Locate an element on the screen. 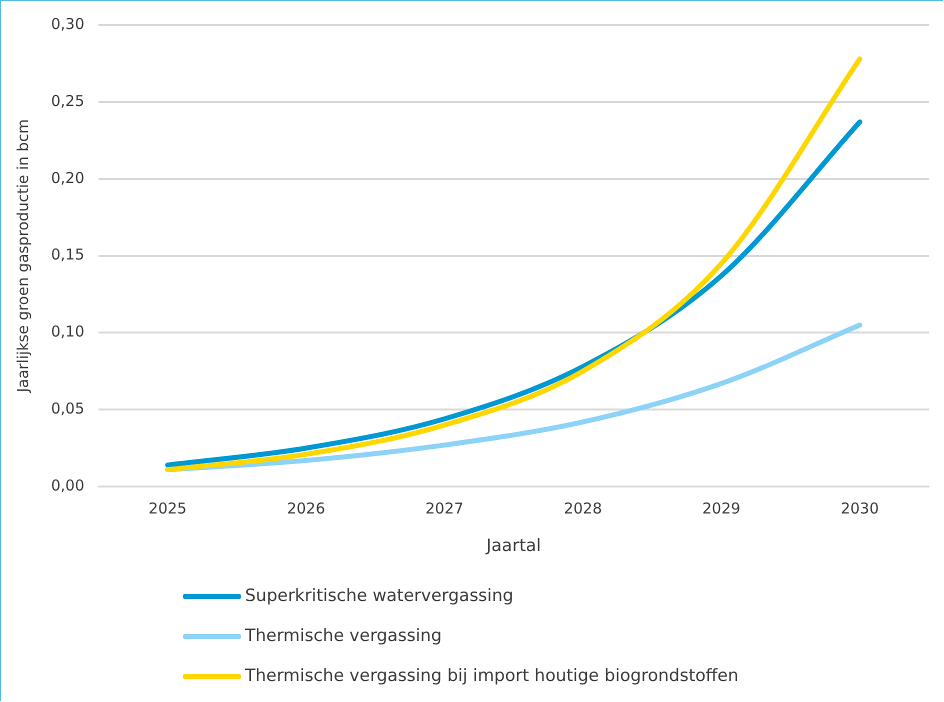  y-axis-title: Jaarlijkse groen gasproductie in bcm is located at coordinates (23, 256).